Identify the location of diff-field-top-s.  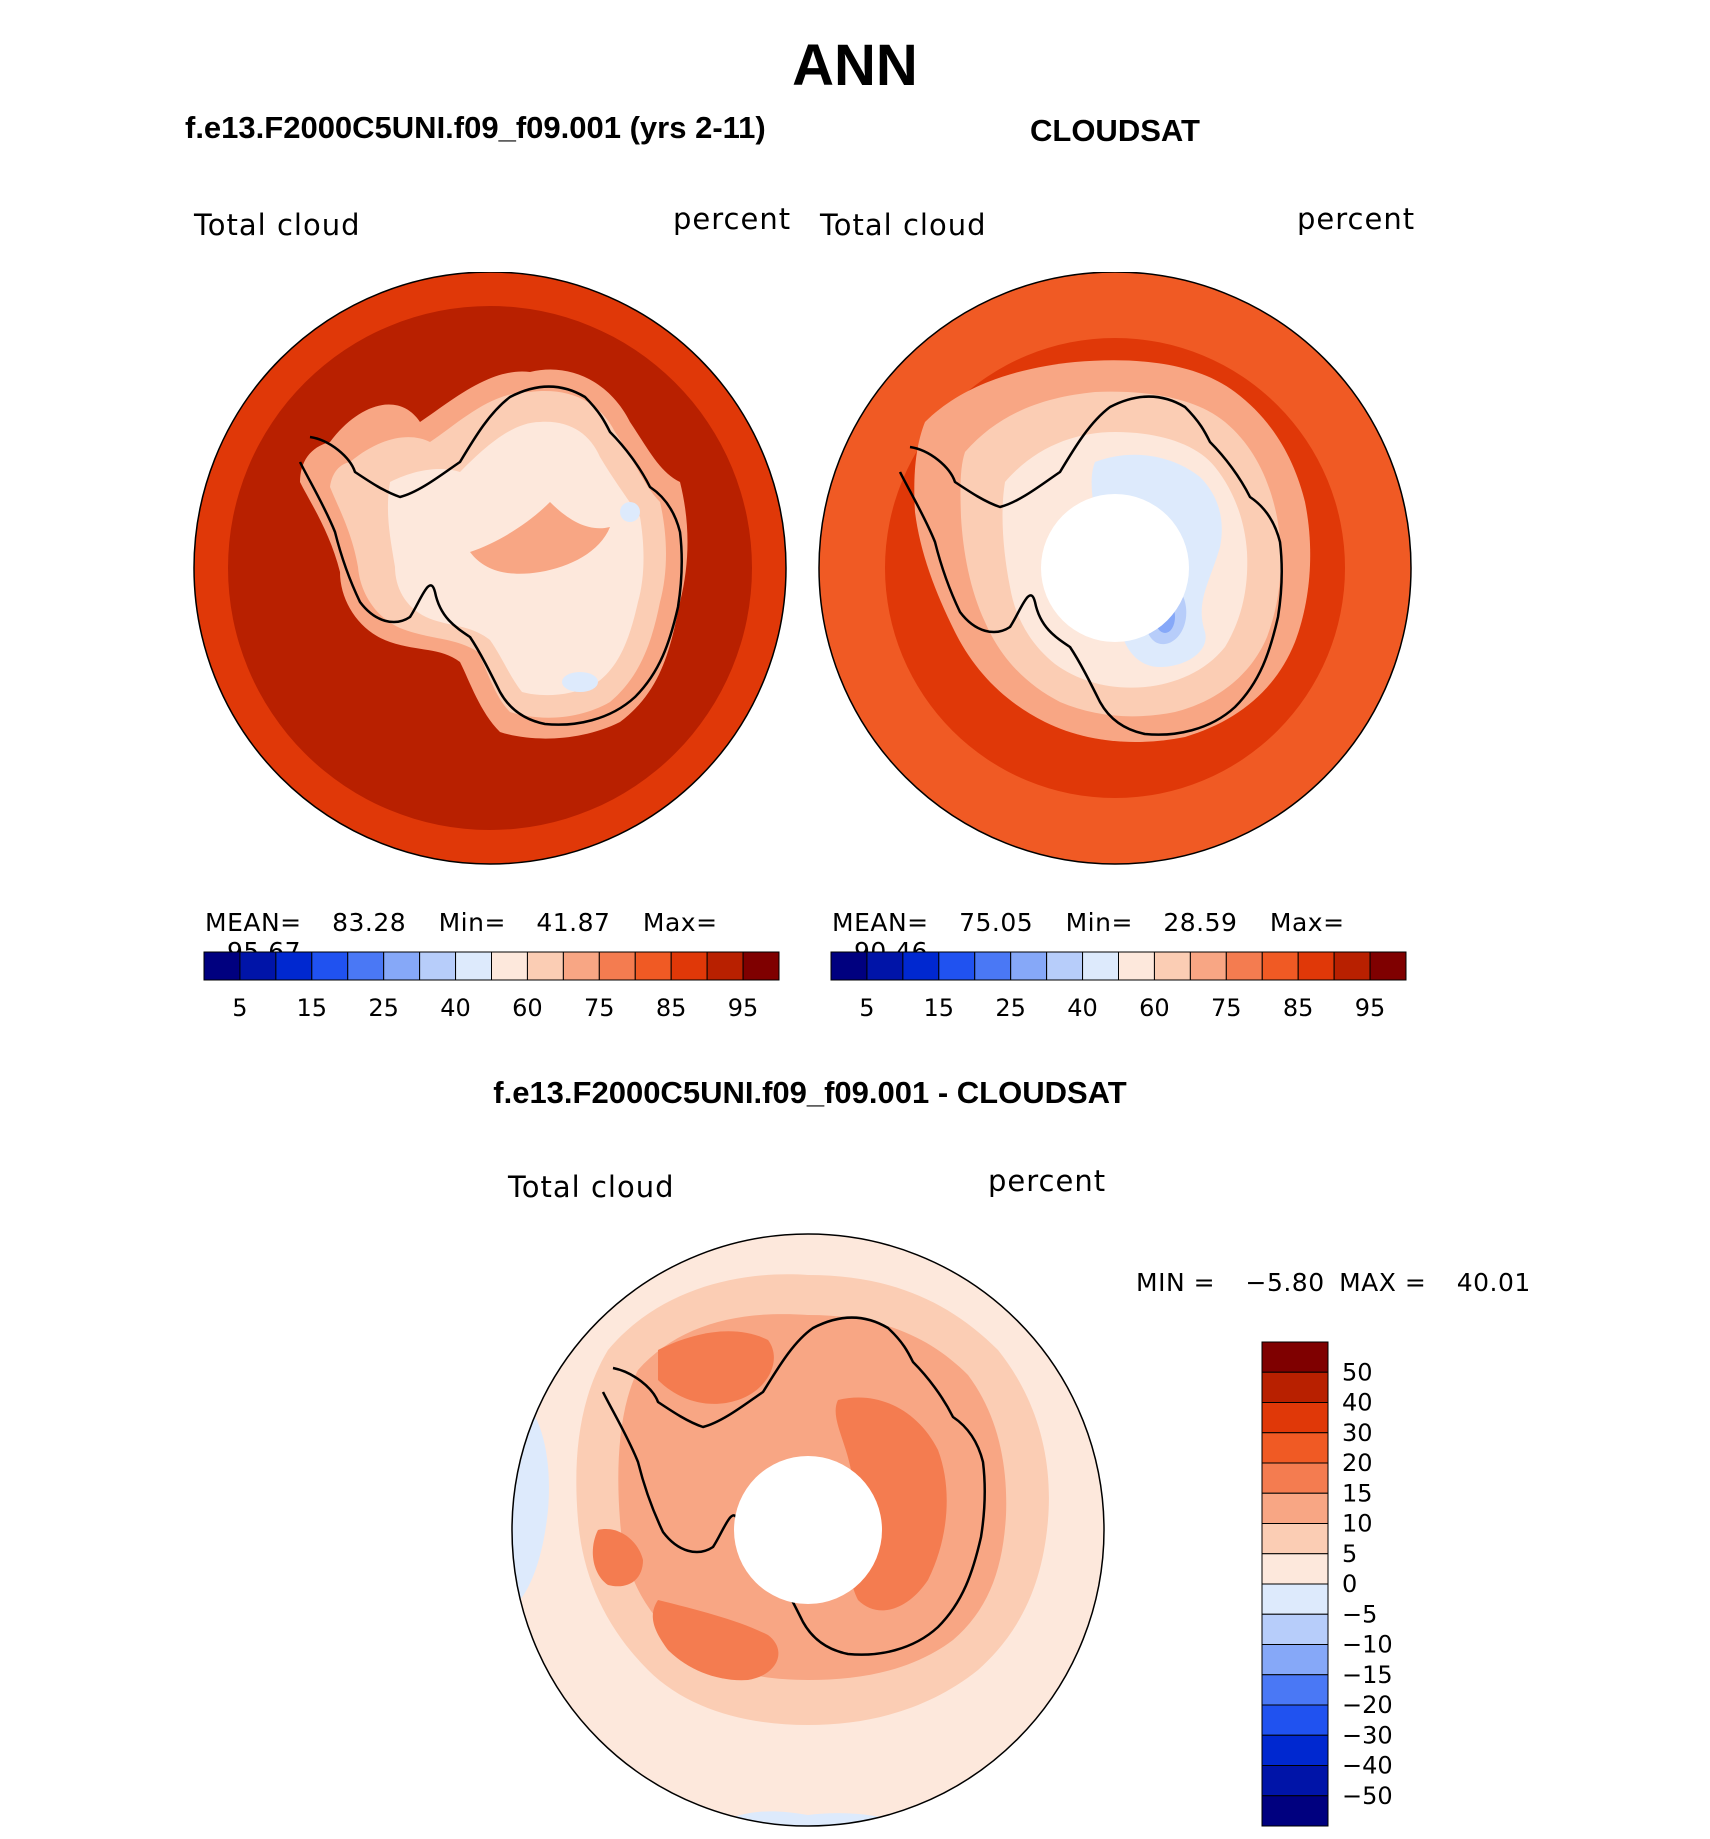
(715, 1640).